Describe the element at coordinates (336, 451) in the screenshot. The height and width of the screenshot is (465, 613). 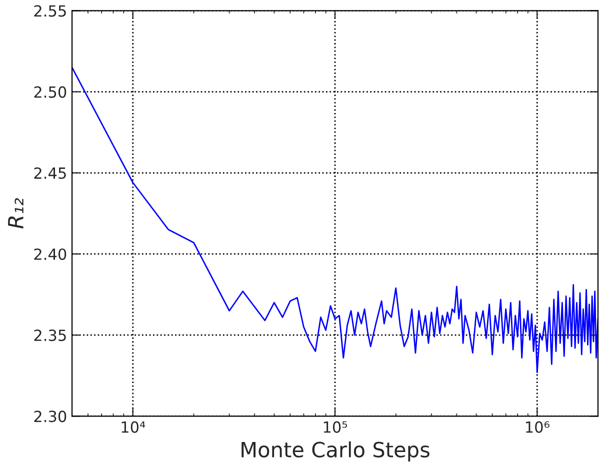
I see `x-axis-title: Monte Carlo Steps` at that location.